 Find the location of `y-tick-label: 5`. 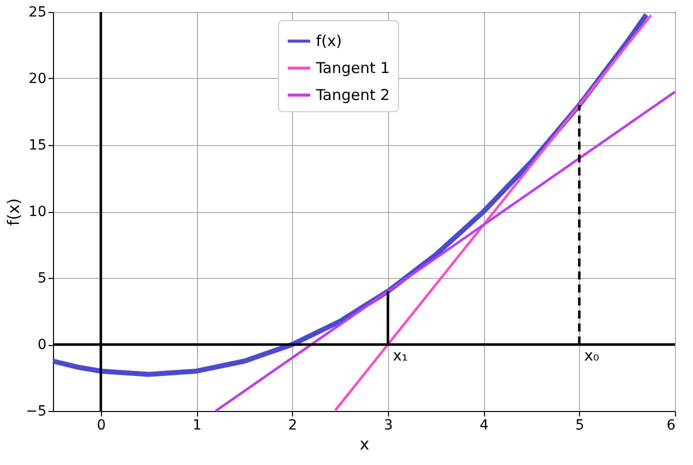

y-tick-label: 5 is located at coordinates (42, 278).